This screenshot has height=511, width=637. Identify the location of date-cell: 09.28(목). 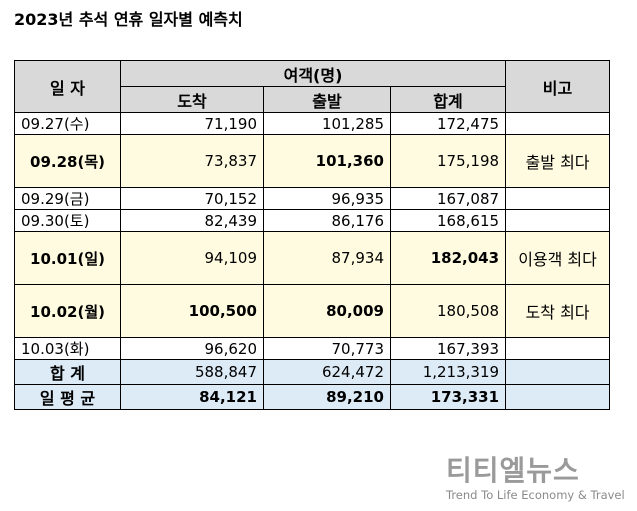
(68, 161).